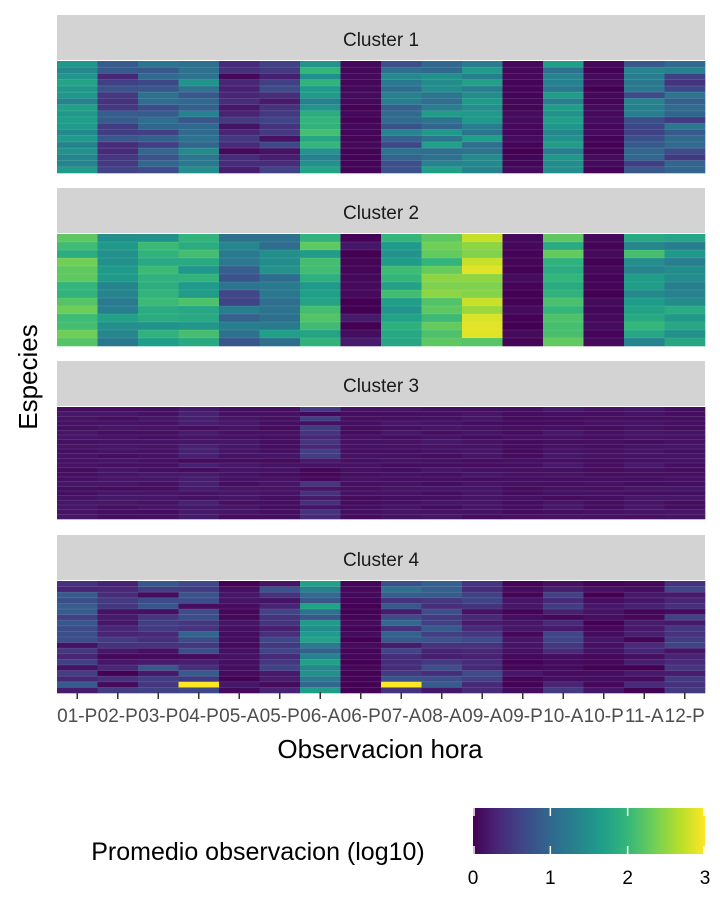 The image size is (720, 921). What do you see at coordinates (381, 383) in the screenshot?
I see `facet-strip` at bounding box center [381, 383].